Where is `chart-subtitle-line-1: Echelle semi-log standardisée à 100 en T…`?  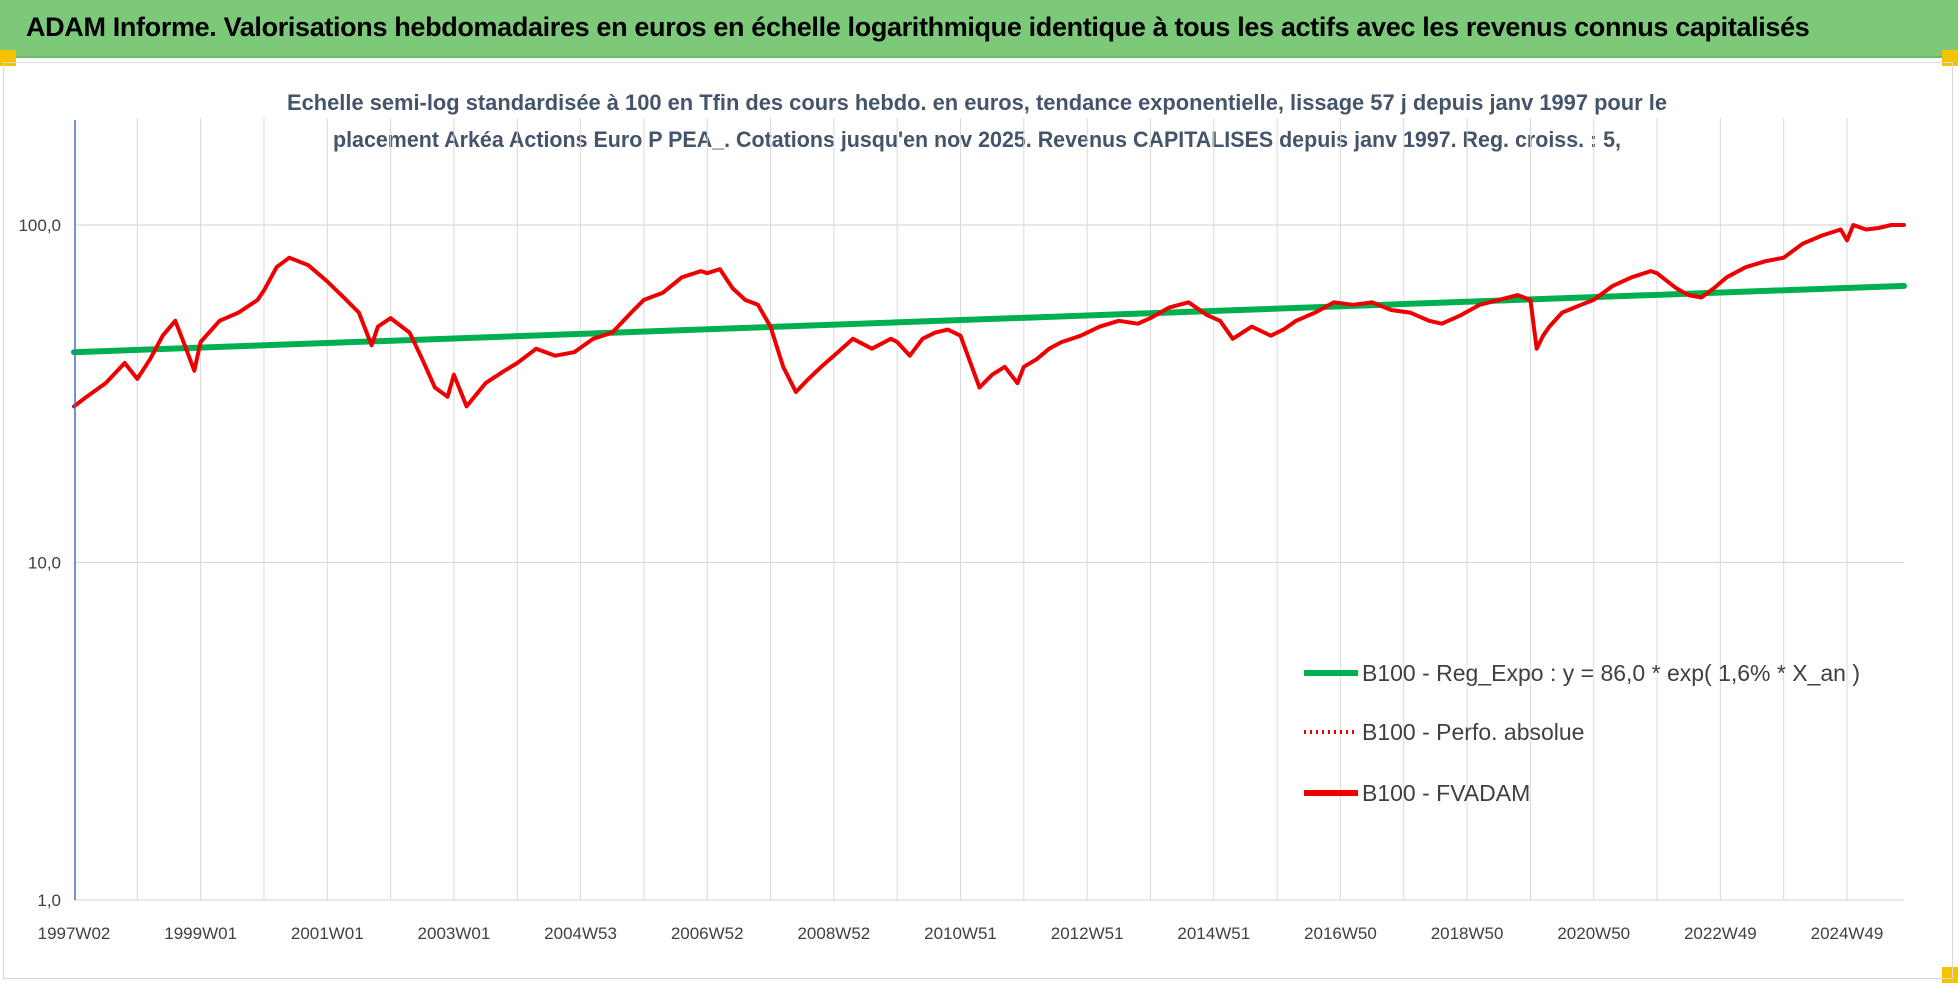 chart-subtitle-line-1: Echelle semi-log standardisée à 100 en T… is located at coordinates (977, 102).